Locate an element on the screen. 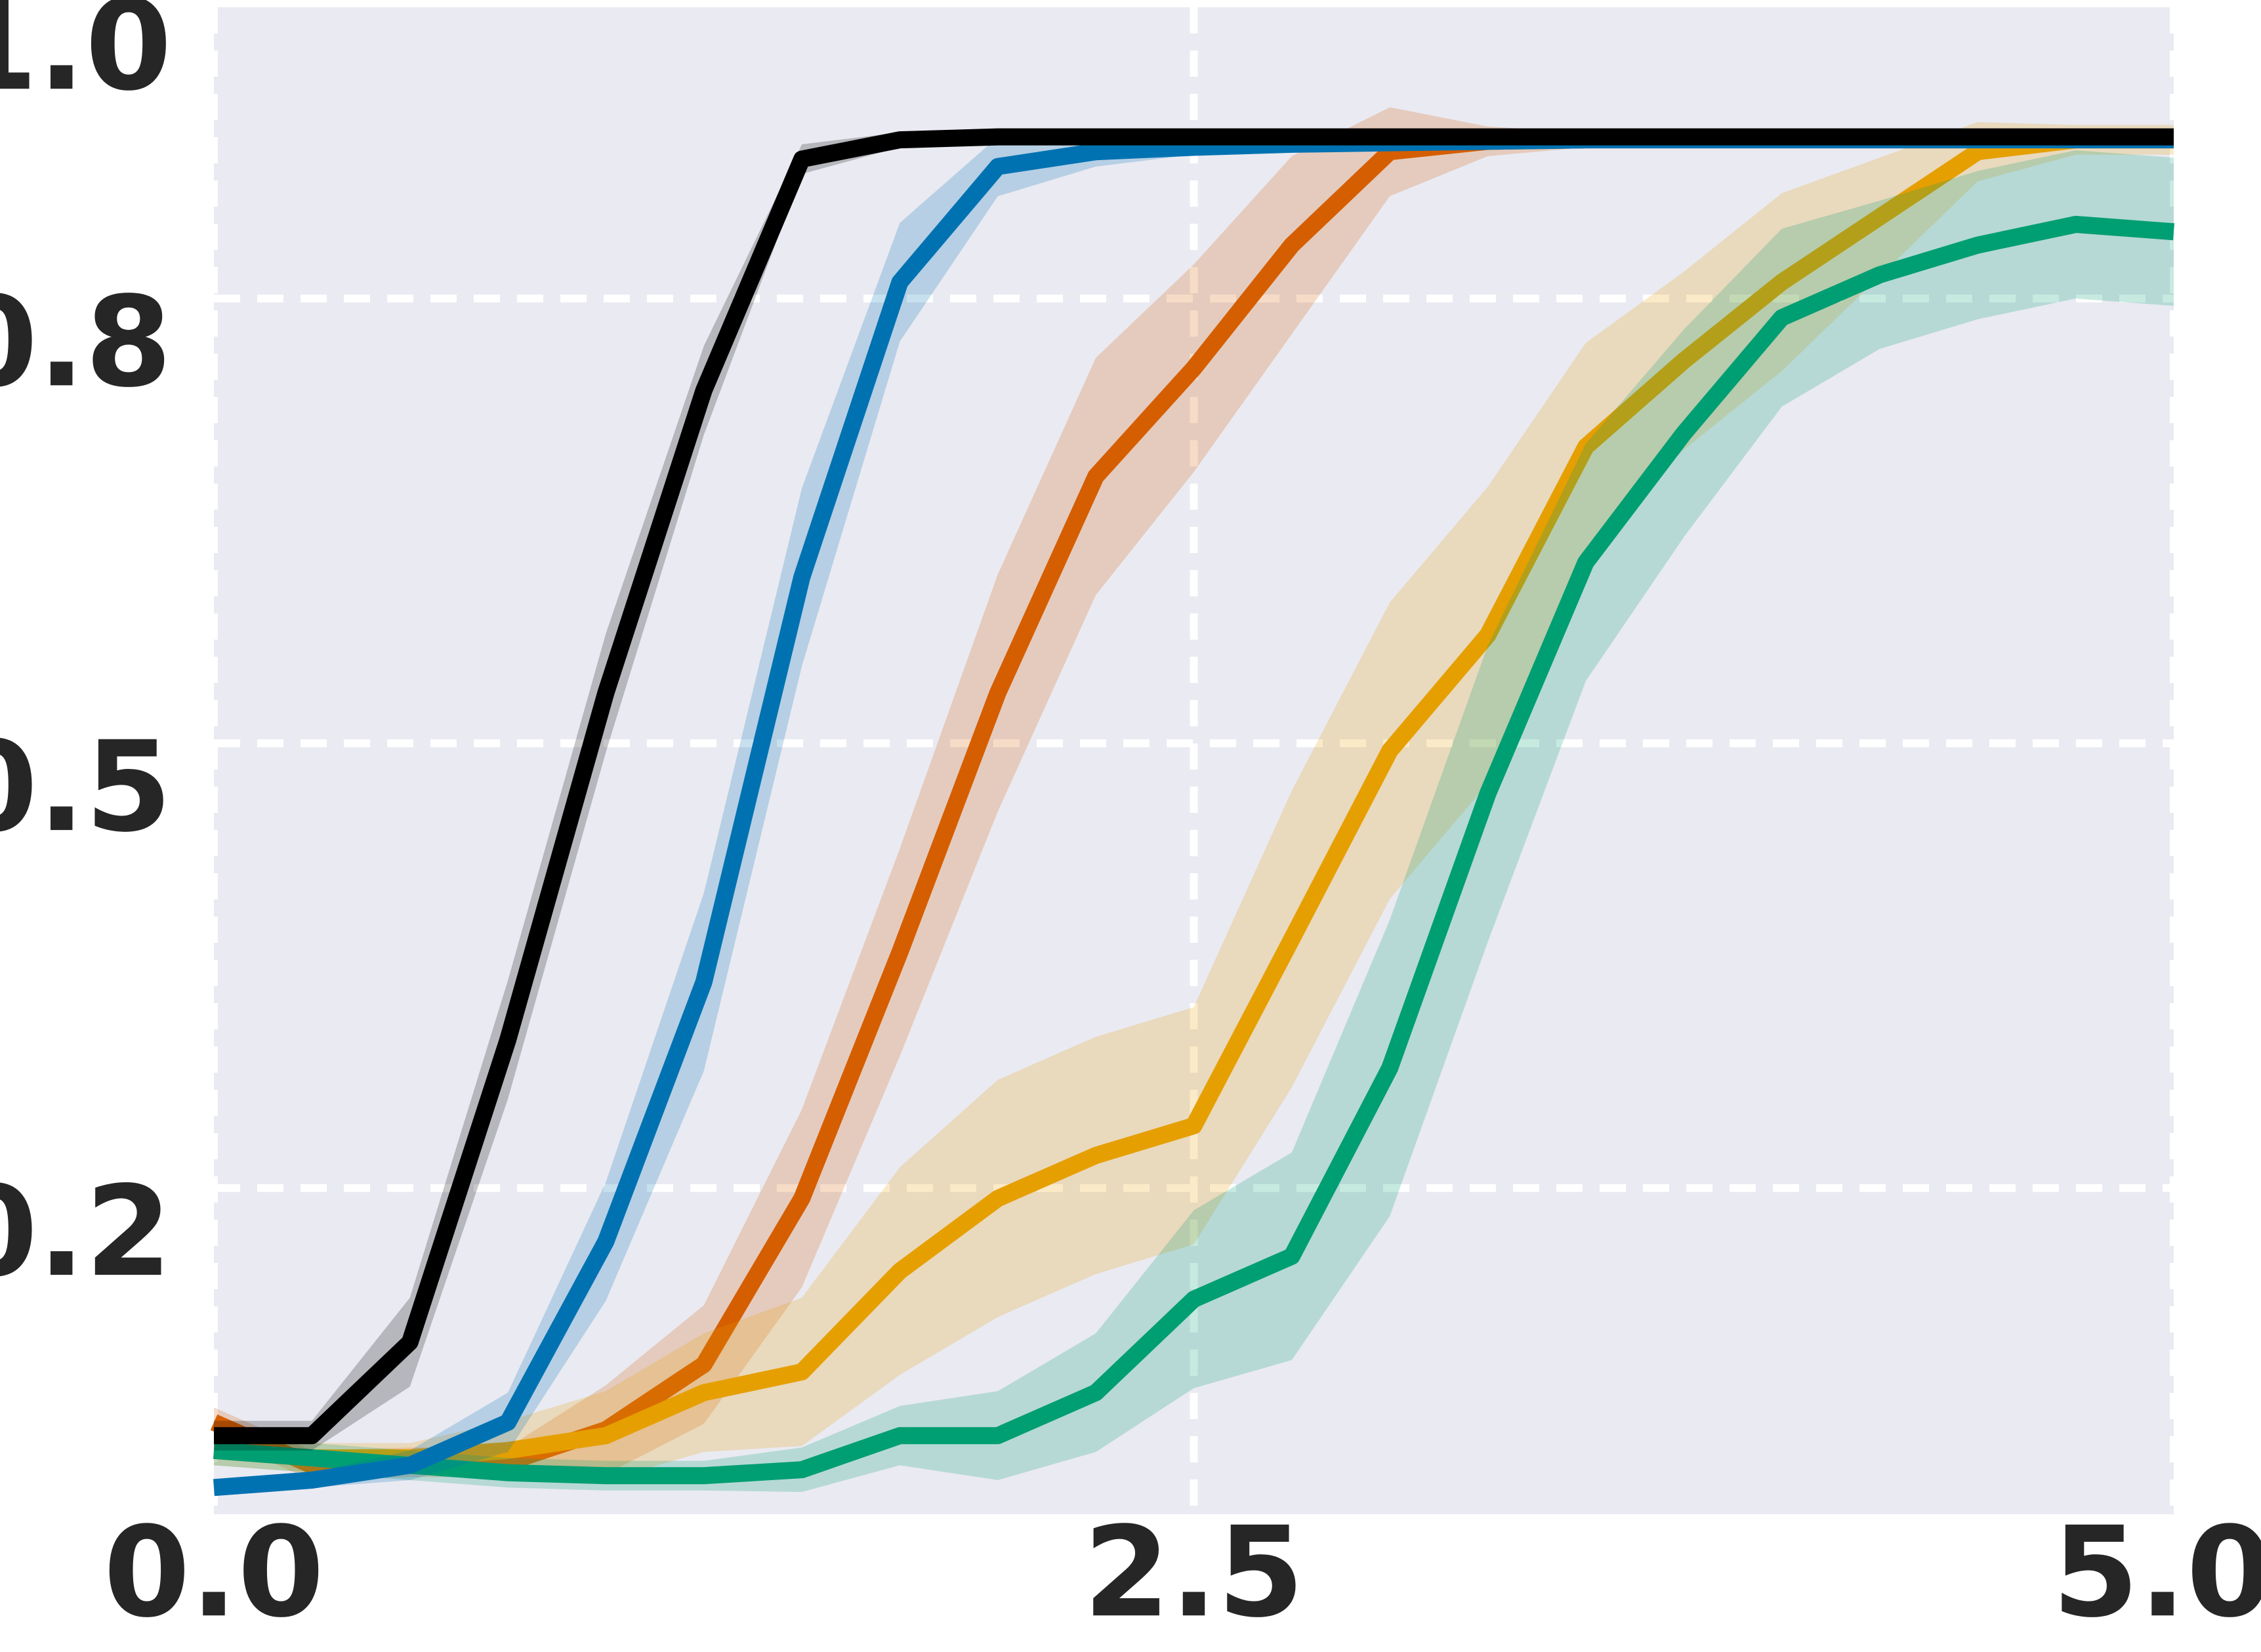 This screenshot has width=2261, height=1652. y-tick-label: 1.0 is located at coordinates (86, 59).